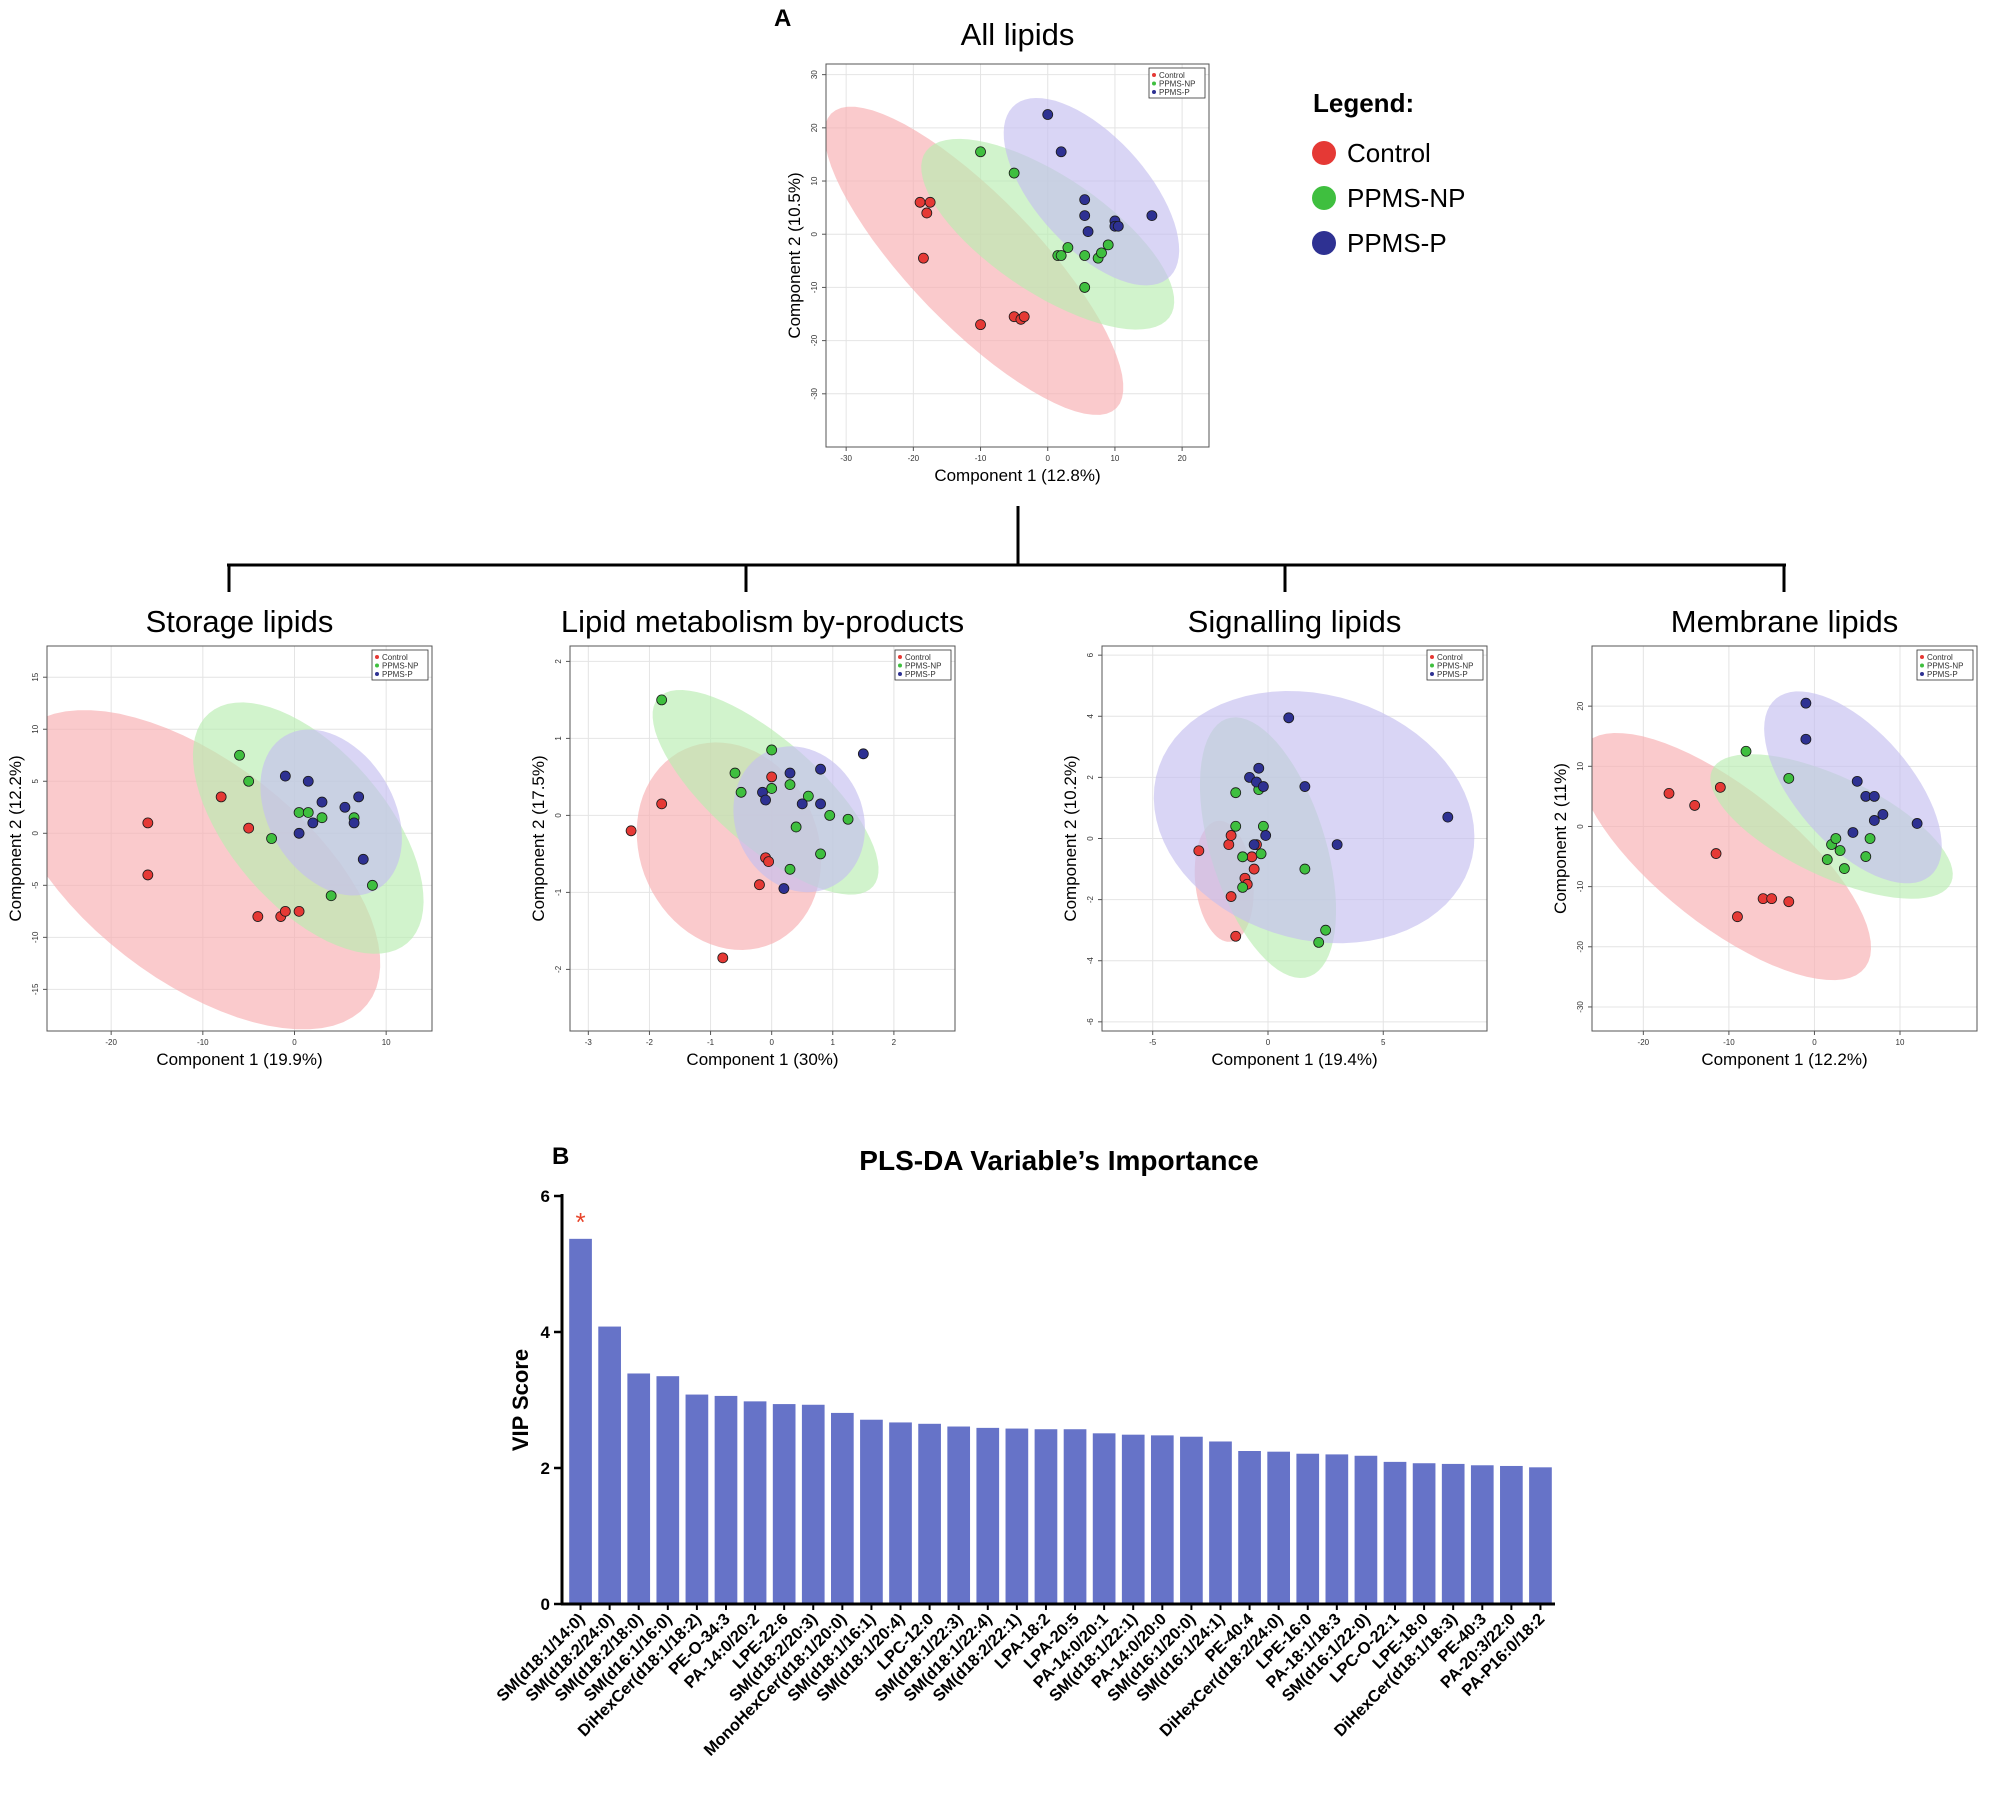 The width and height of the screenshot is (1989, 1808). Describe the element at coordinates (762, 621) in the screenshot. I see `plot-title-metabolism: Lipid metabolism by-products` at that location.